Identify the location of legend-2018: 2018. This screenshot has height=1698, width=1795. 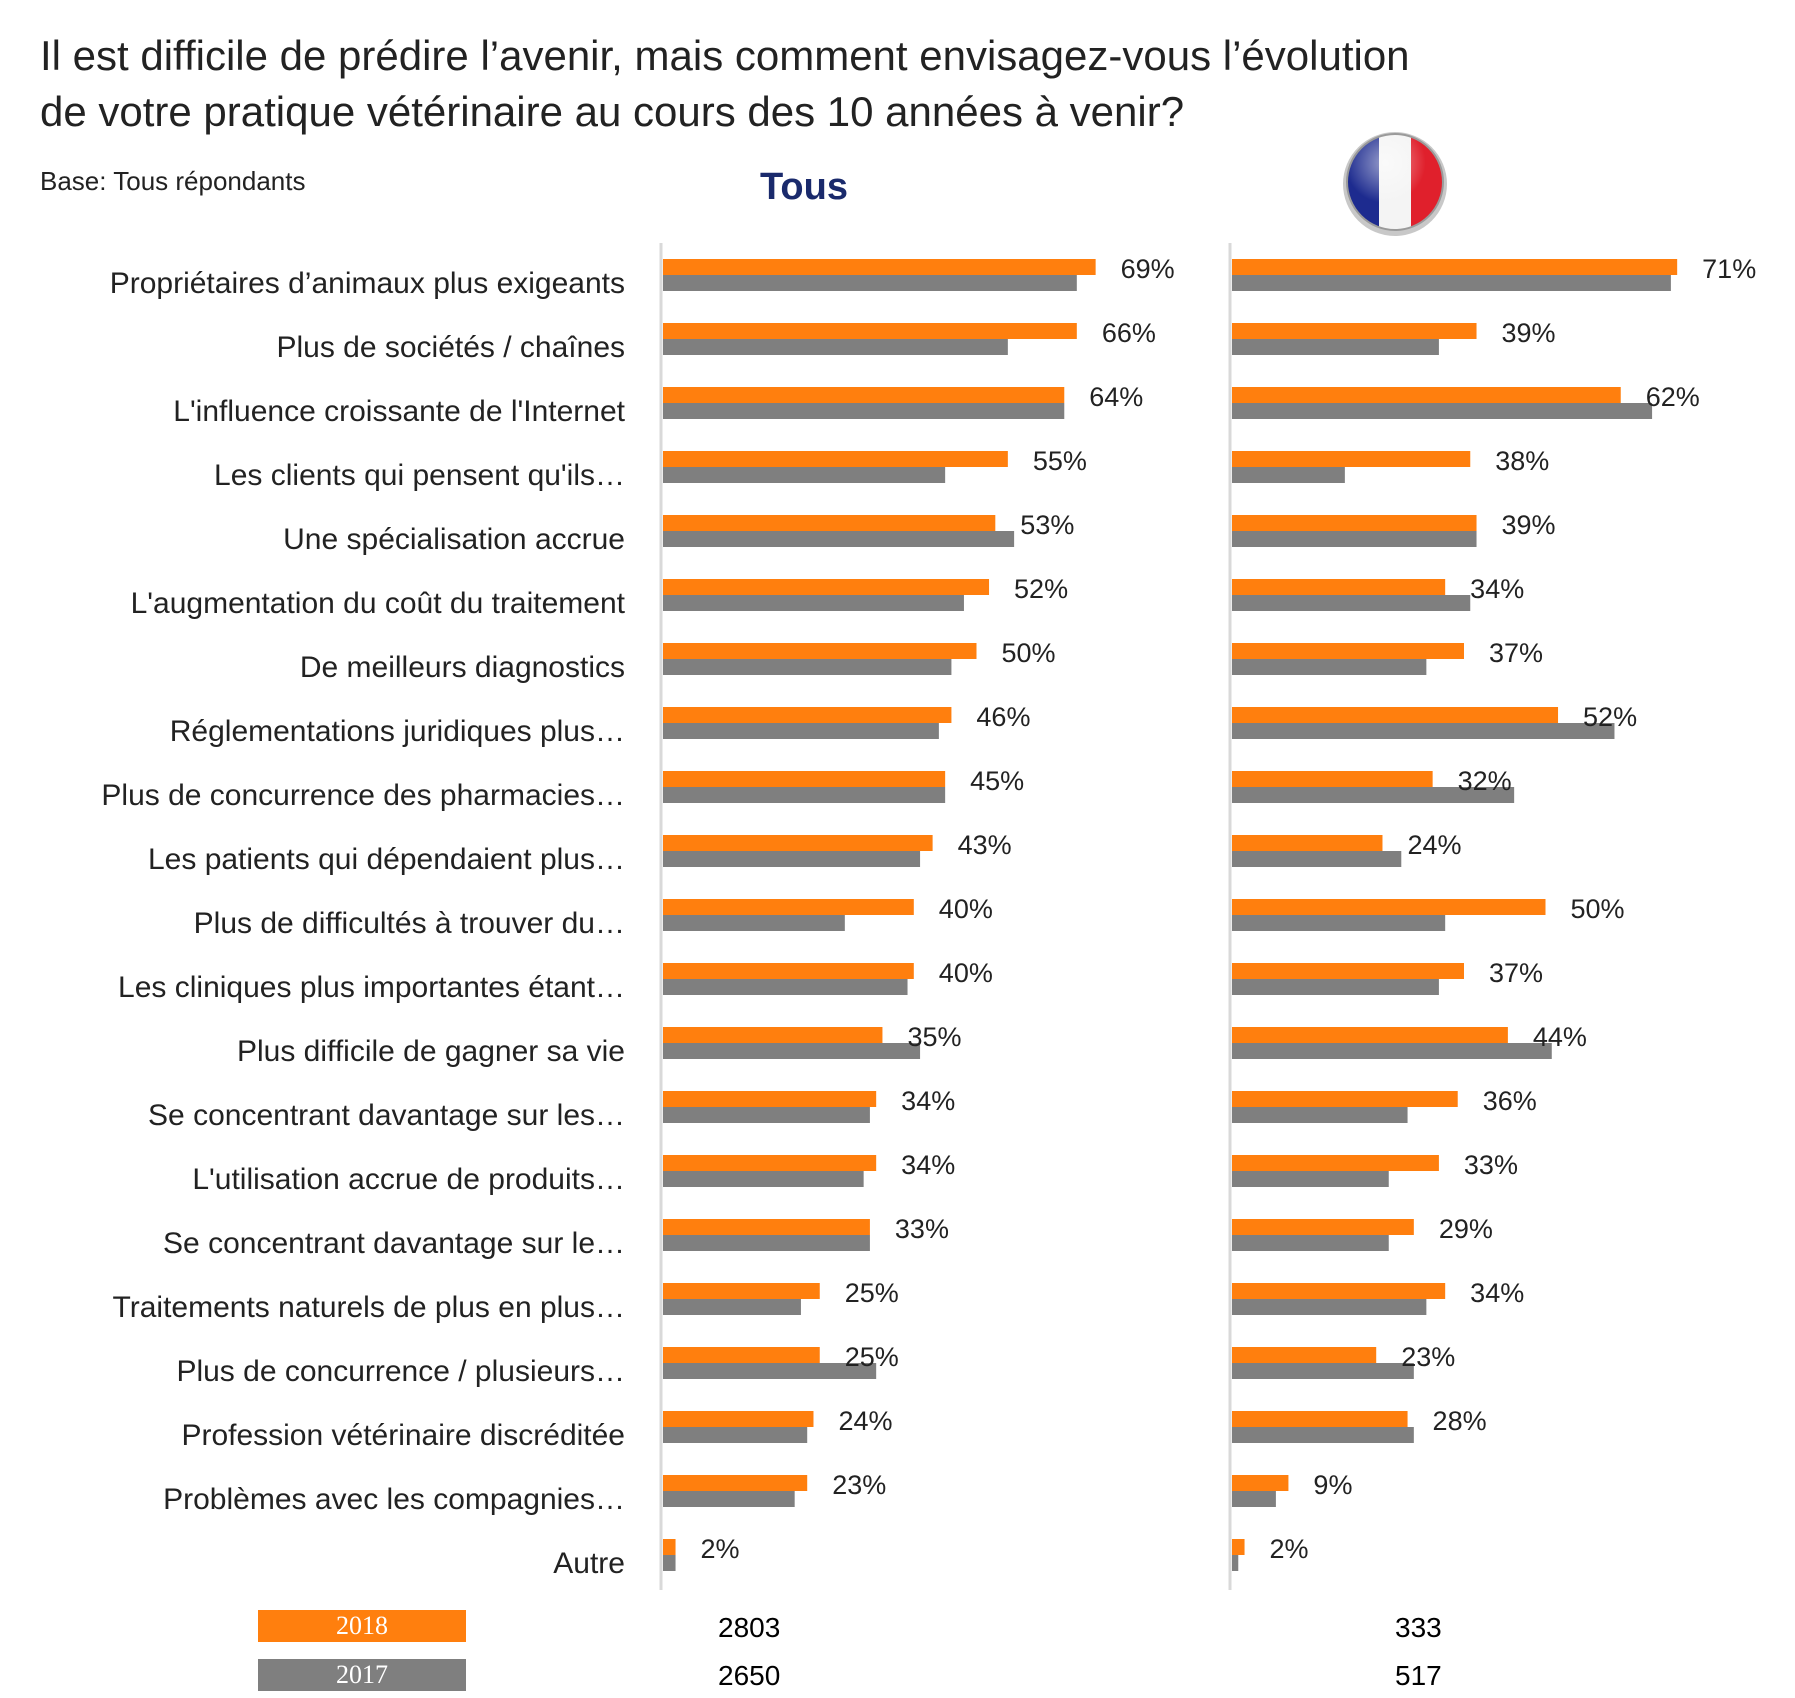
(362, 1626).